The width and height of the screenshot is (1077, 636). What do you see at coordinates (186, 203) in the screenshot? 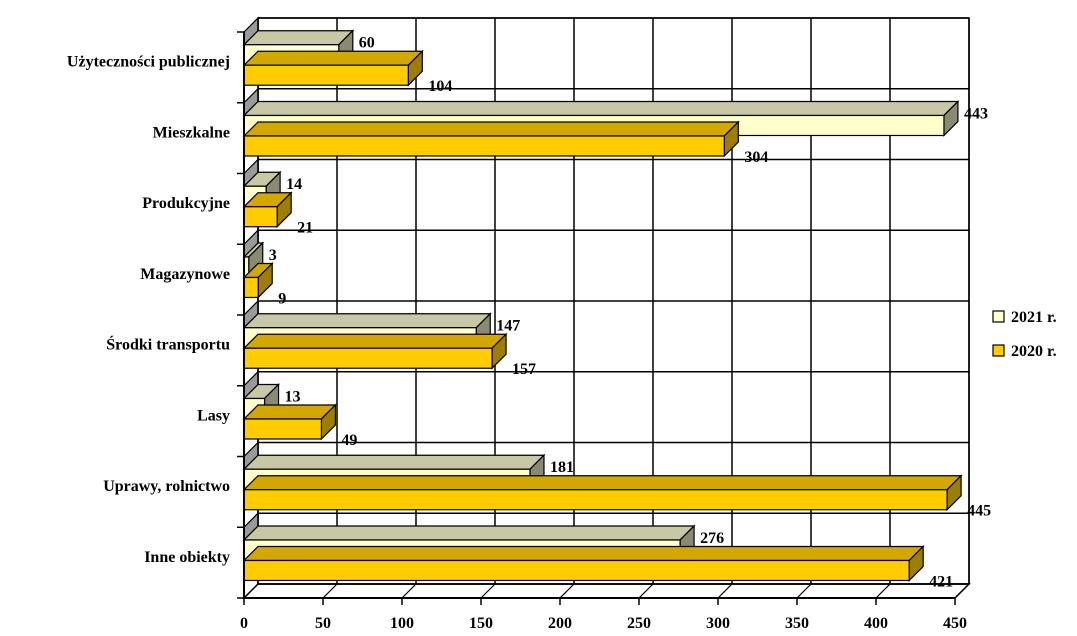
I see `category-label: Produkcyjne` at bounding box center [186, 203].